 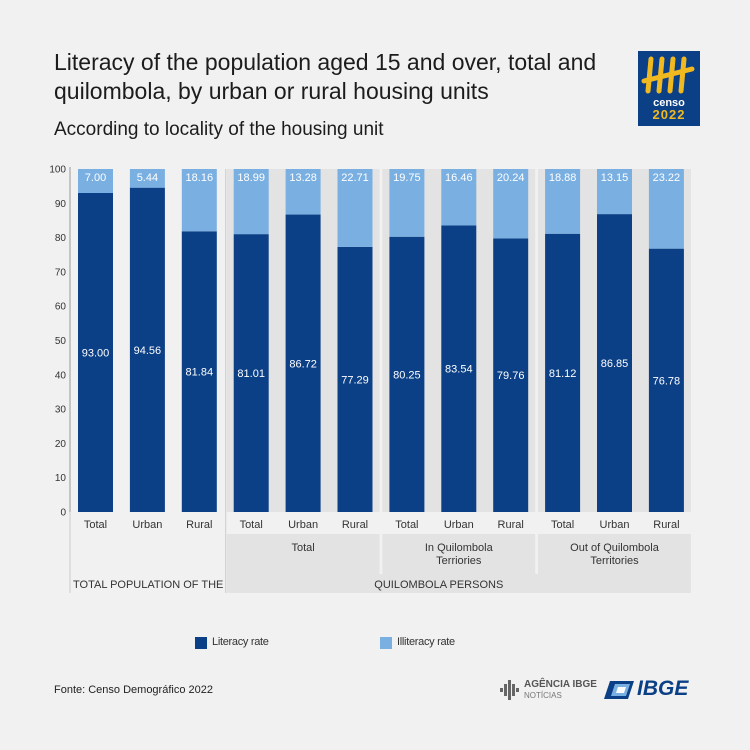 I want to click on ibge-logo: IBGE, so click(x=651, y=689).